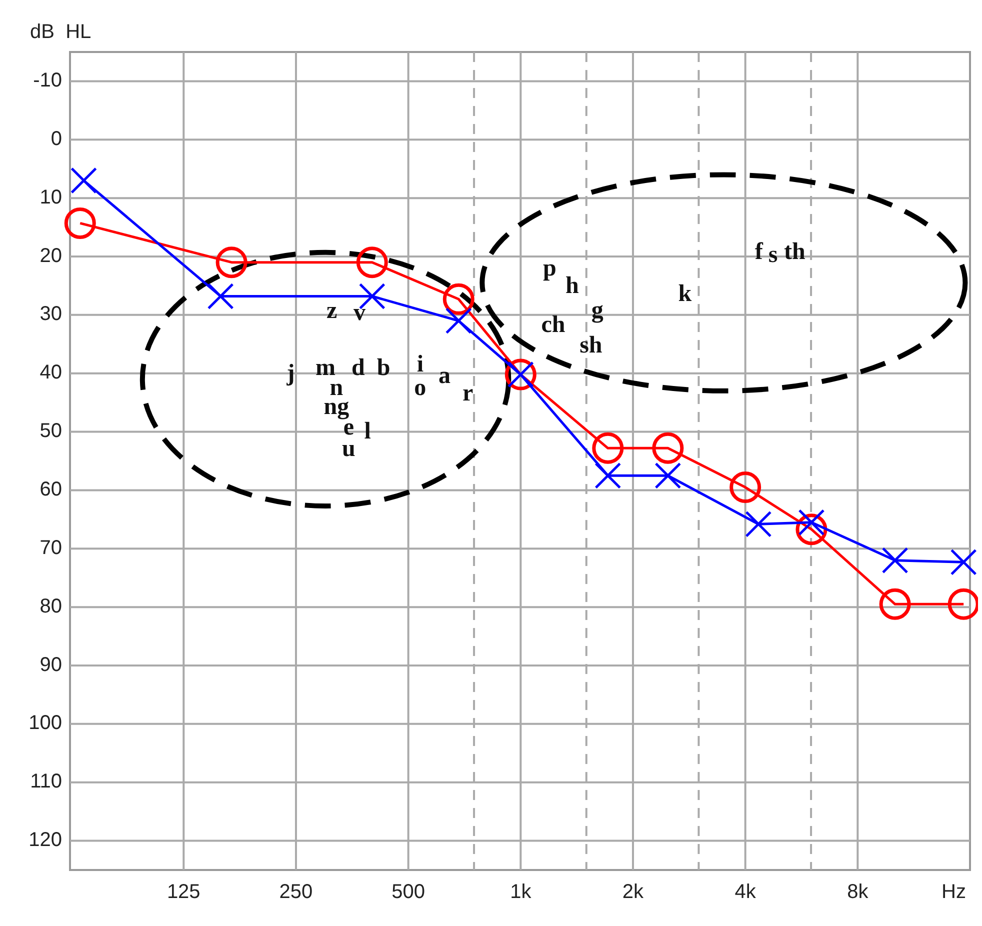 This screenshot has width=982, height=926. I want to click on annotation: b, so click(383, 367).